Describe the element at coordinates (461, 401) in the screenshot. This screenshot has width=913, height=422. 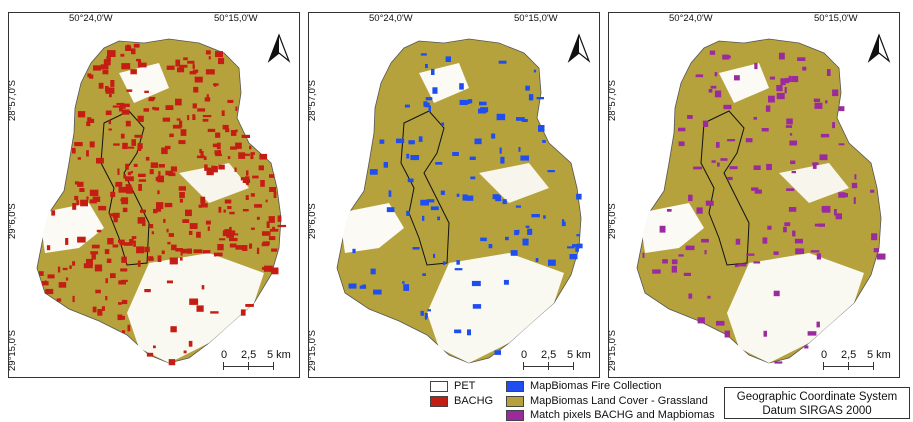
I see `legend-item-bachg: BACHG` at that location.